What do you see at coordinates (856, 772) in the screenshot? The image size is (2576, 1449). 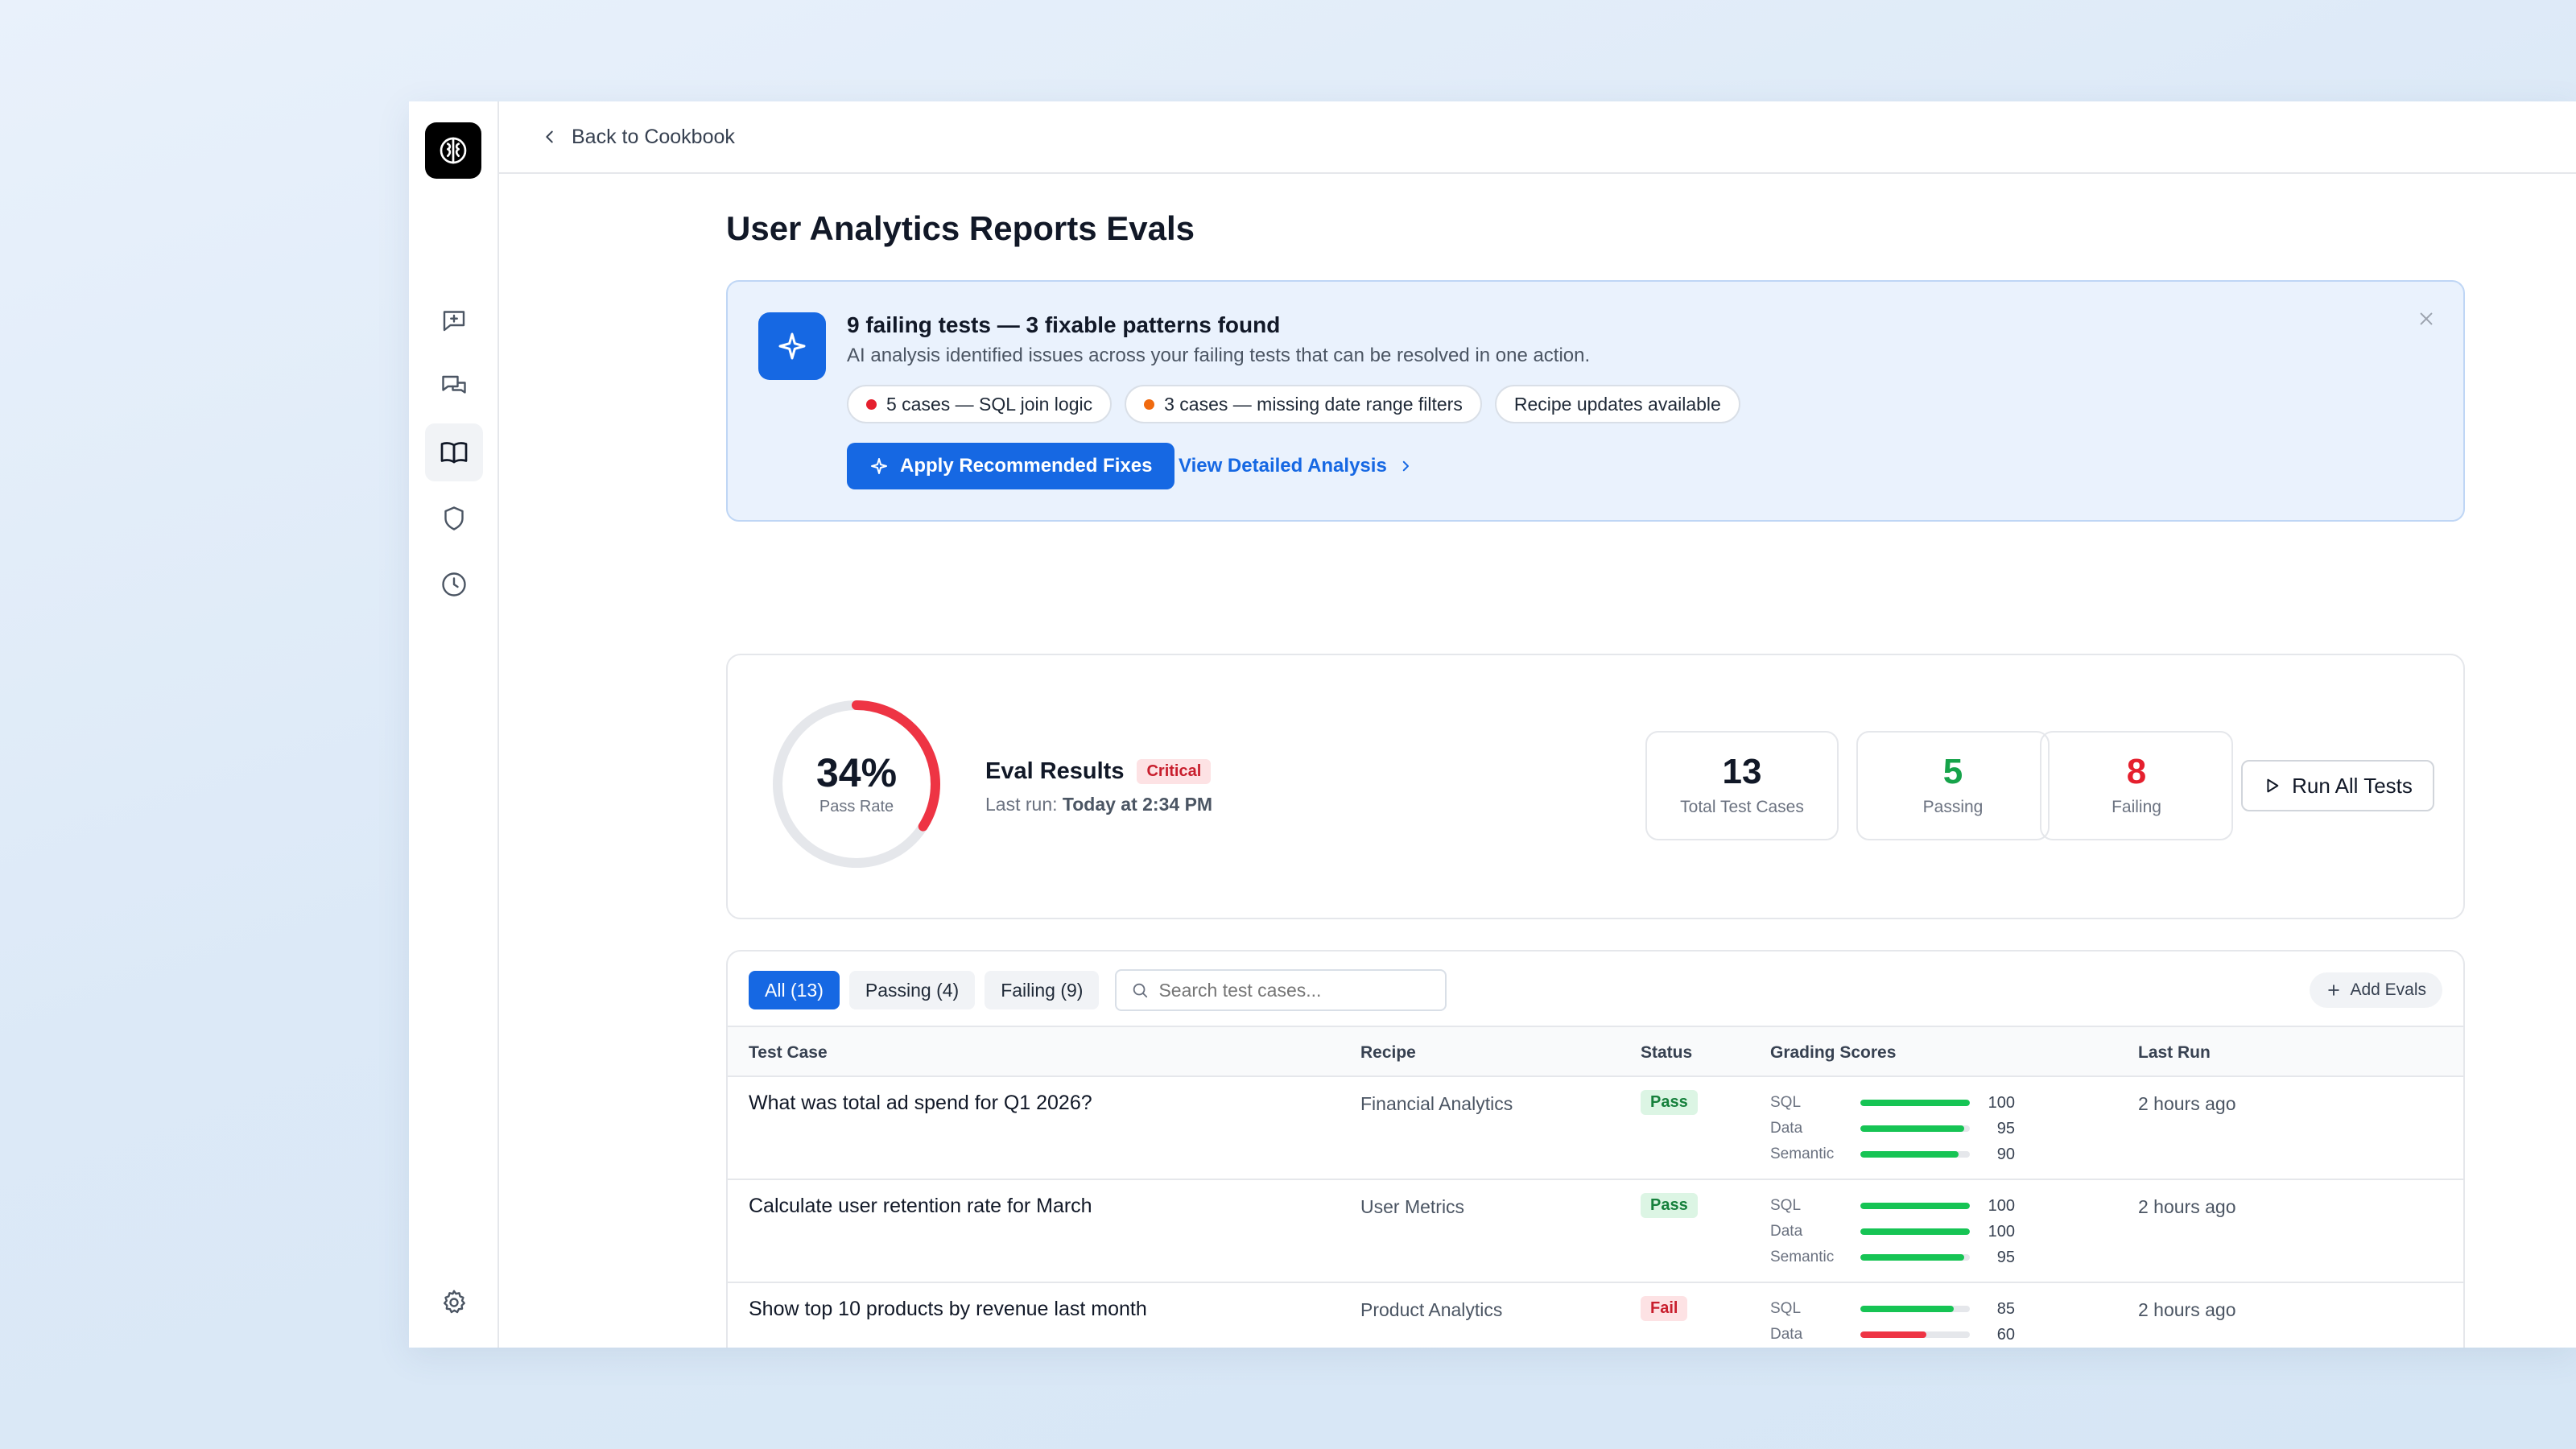 I see `pass-rate-value: 34%` at bounding box center [856, 772].